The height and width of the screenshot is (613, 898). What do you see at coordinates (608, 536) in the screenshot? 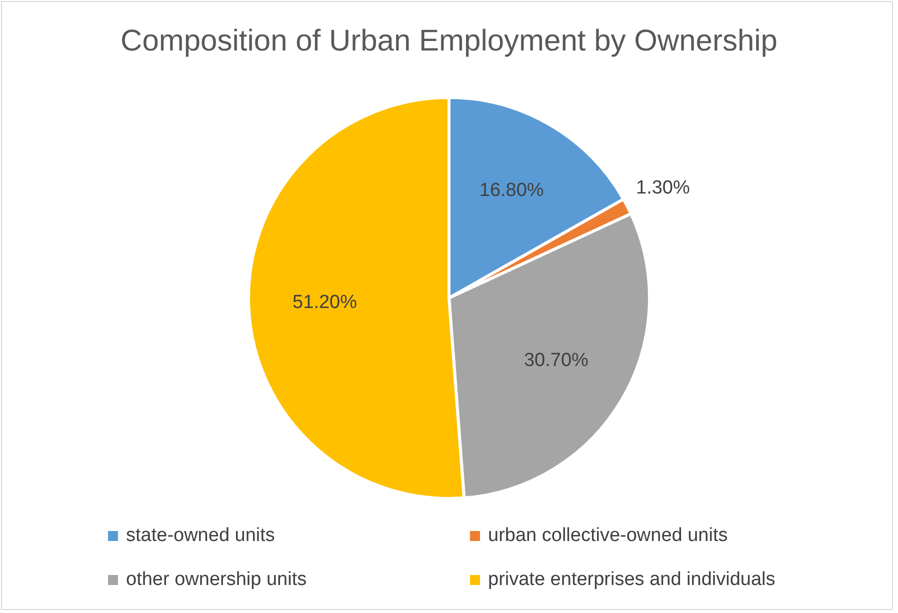
I see `legend-label: urban collective-owned units` at bounding box center [608, 536].